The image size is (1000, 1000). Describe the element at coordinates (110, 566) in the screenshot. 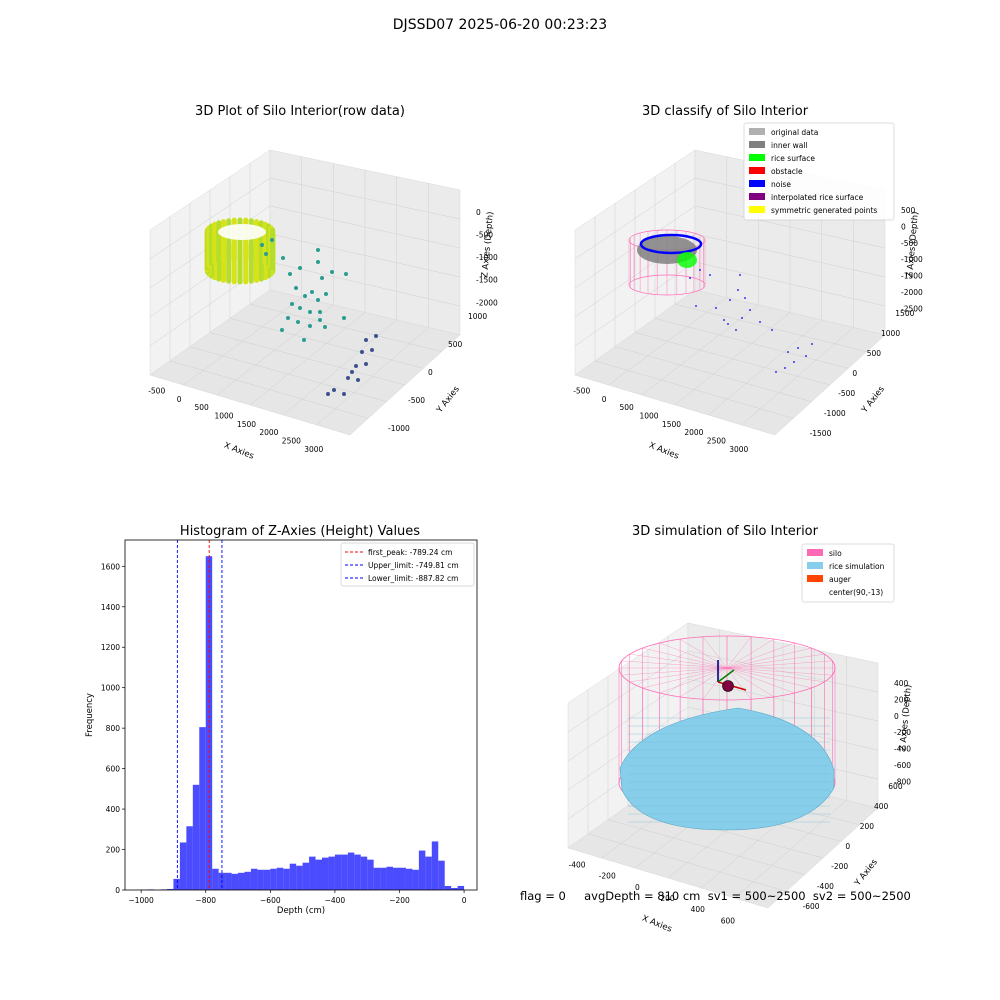

I see `histogram-y-tick-label: 1600` at that location.